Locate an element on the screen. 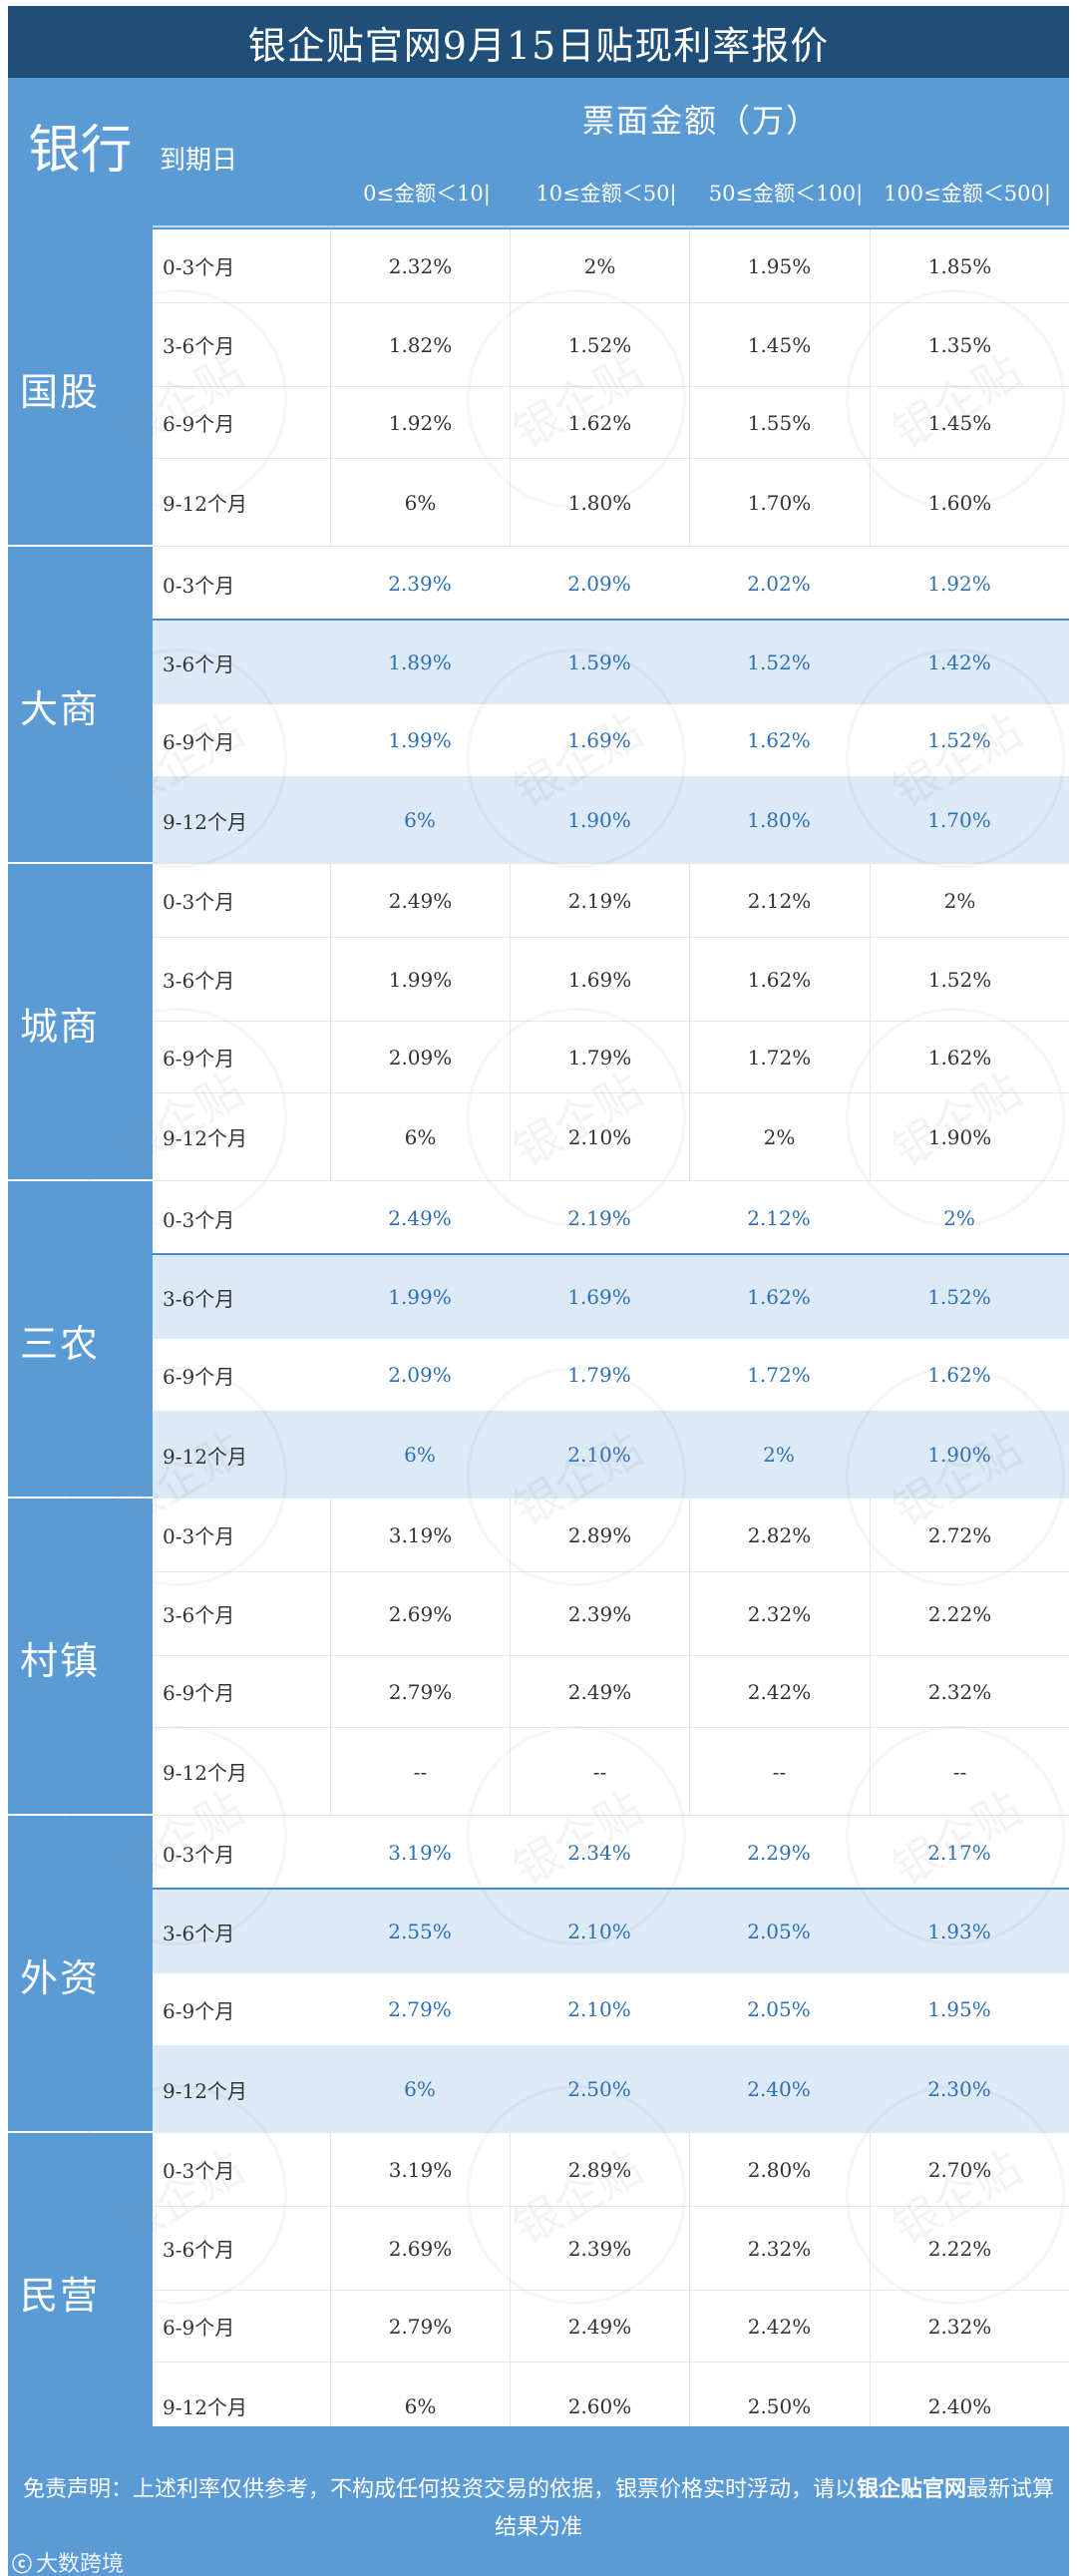 Image resolution: width=1077 pixels, height=2576 pixels. table-row: 6-9个月 1.99% 1.69% 1.62% 1.52% is located at coordinates (611, 740).